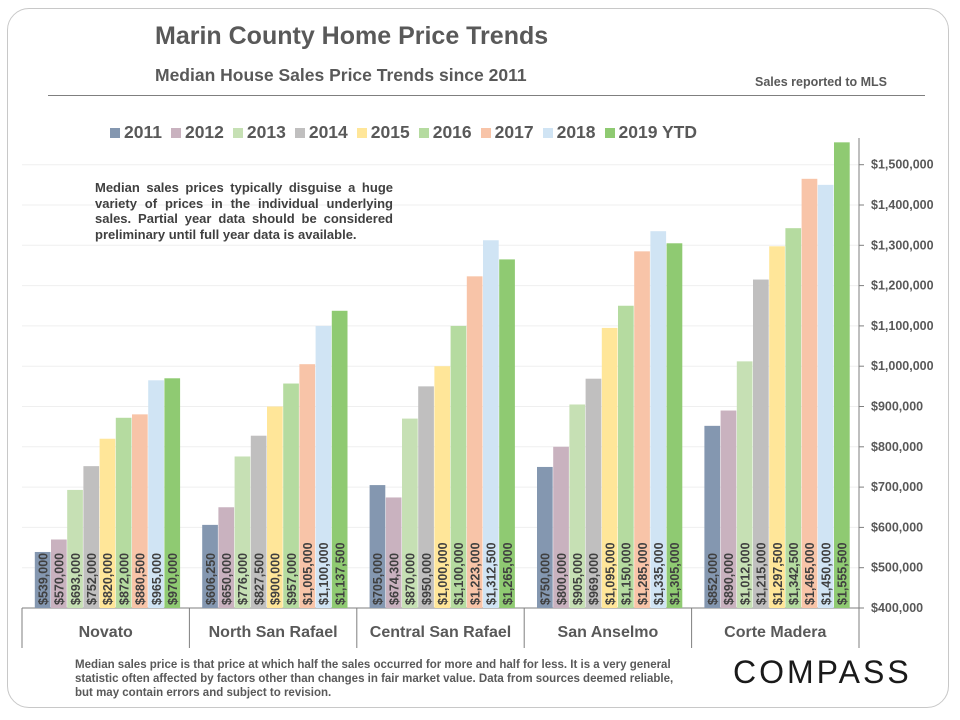  Describe the element at coordinates (242, 532) in the screenshot. I see `bar-north-san-rafael-2013` at that location.